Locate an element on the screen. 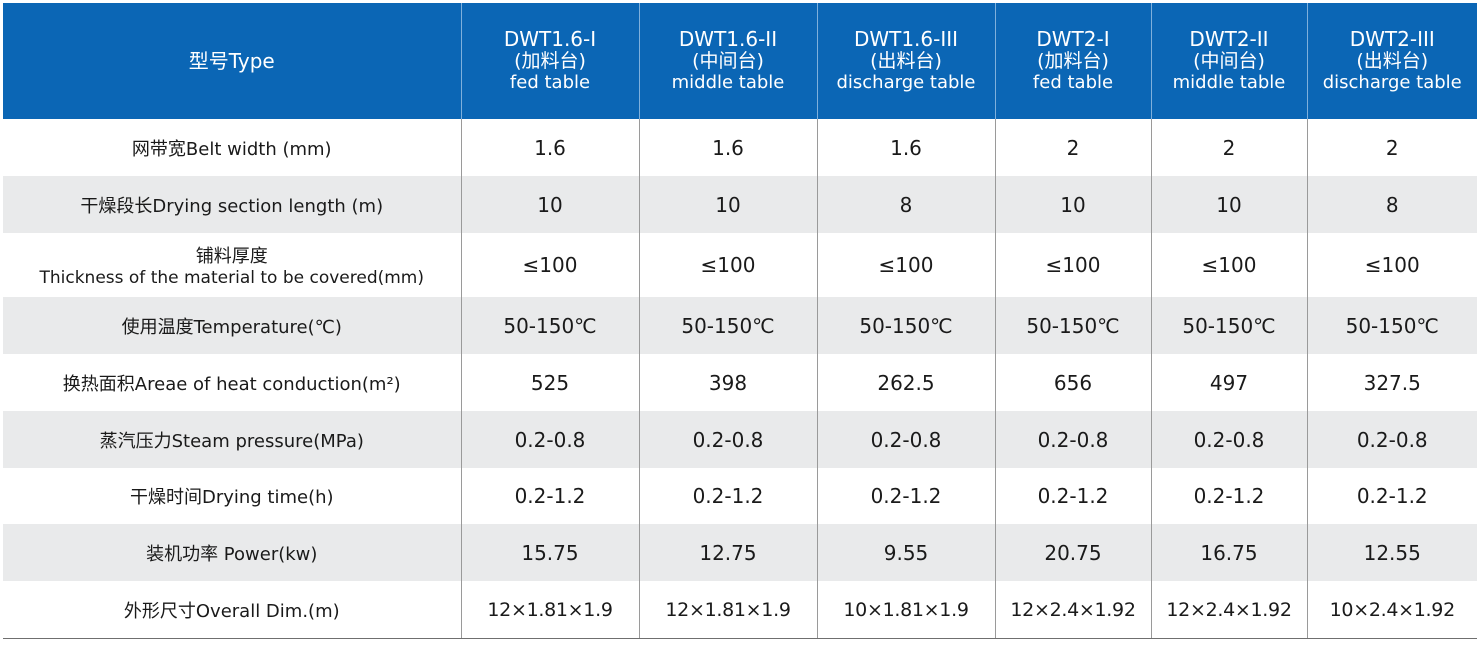 The image size is (1480, 651). row-label: 外形尺寸Overall Dim.(m) is located at coordinates (232, 610).